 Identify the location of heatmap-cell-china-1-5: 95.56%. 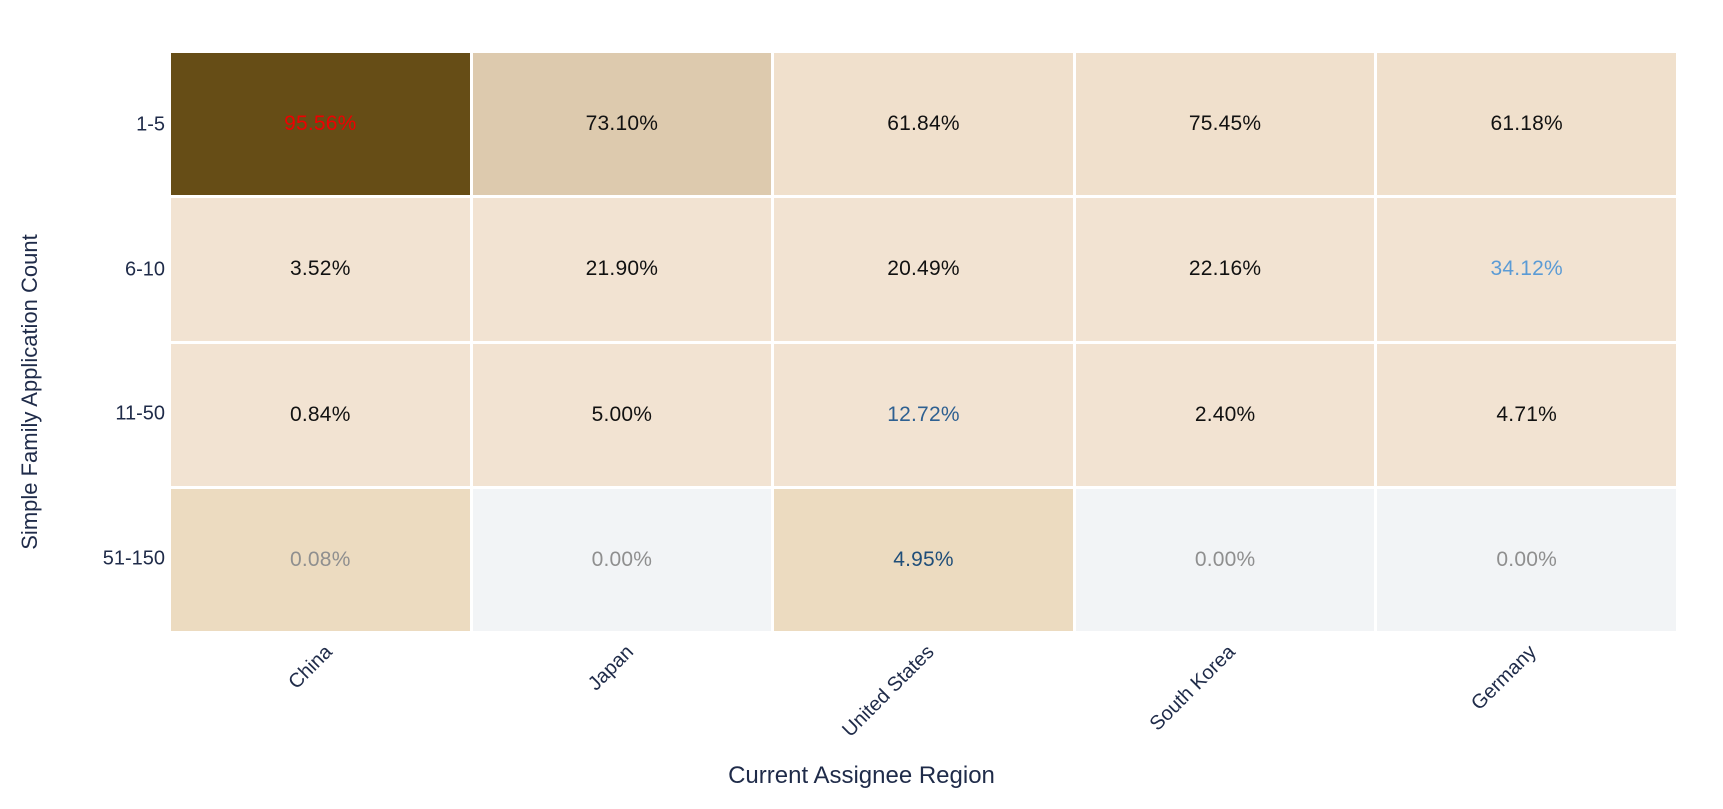
(320, 124).